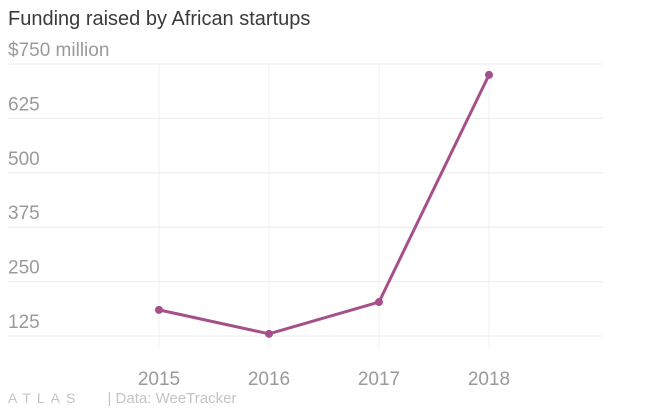 This screenshot has height=410, width=656. Describe the element at coordinates (379, 379) in the screenshot. I see `x-tick-label: 2017` at that location.